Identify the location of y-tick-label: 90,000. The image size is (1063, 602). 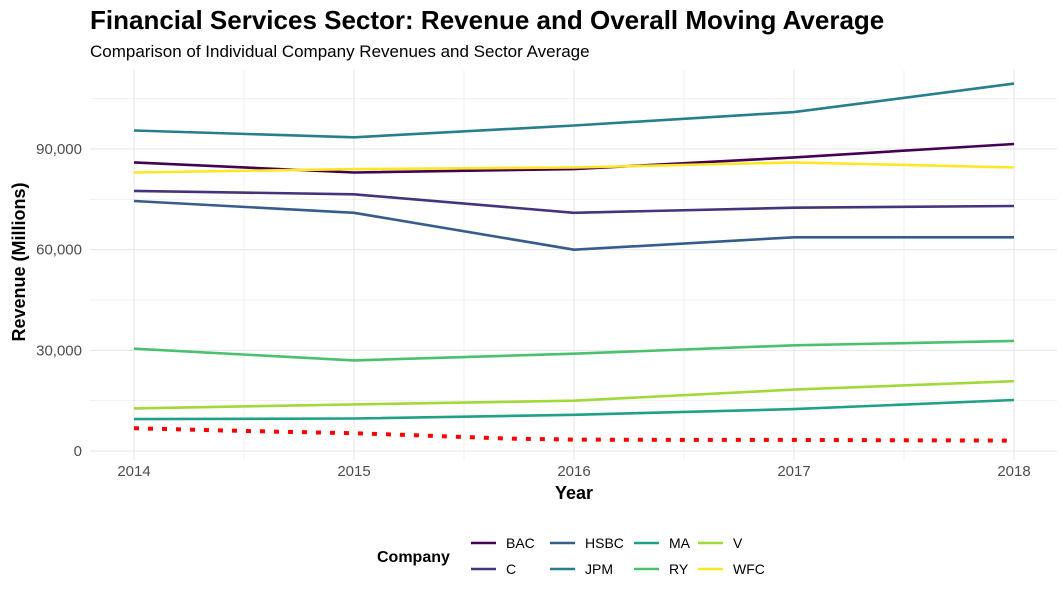
(59, 149).